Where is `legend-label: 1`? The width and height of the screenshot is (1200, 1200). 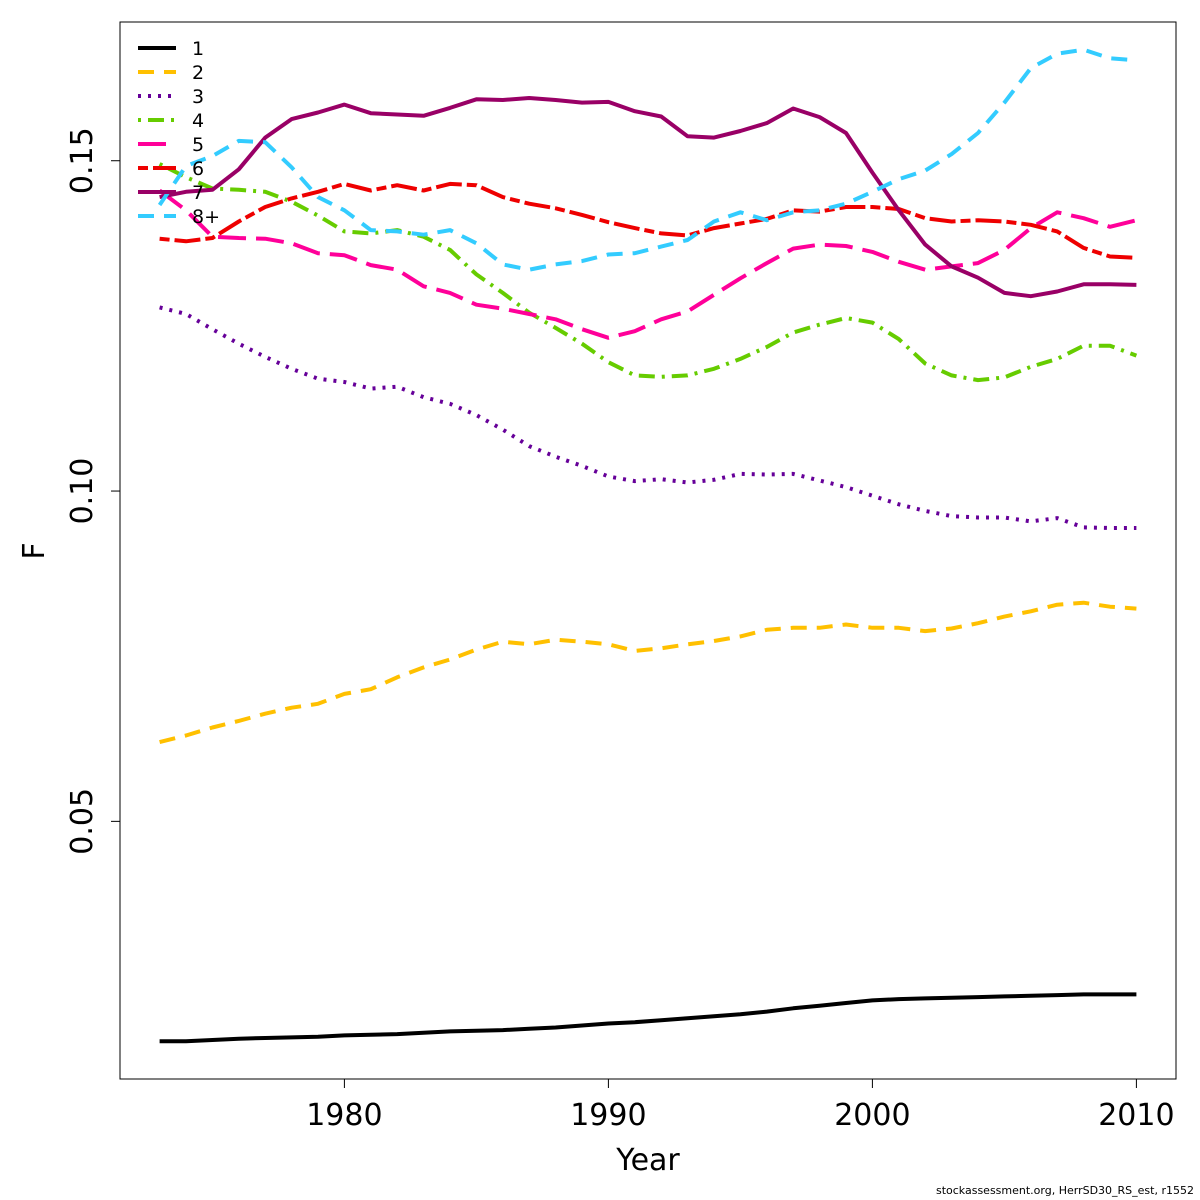 legend-label: 1 is located at coordinates (198, 49).